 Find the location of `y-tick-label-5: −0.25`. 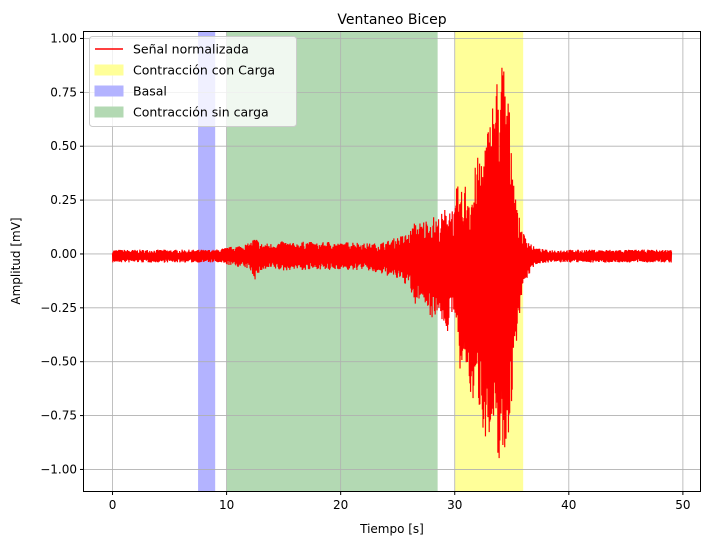

y-tick-label-5: −0.25 is located at coordinates (58, 308).